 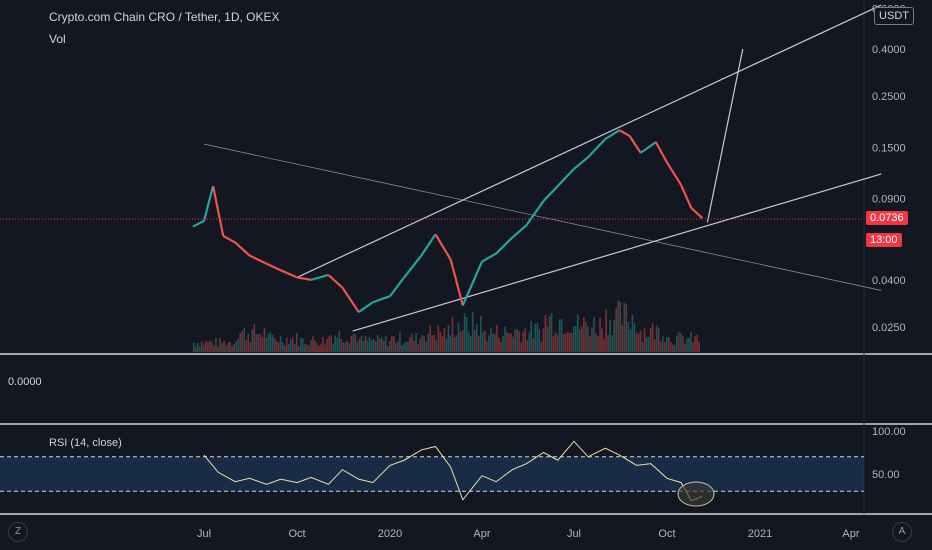 I want to click on trendline-projection, so click(x=725, y=135).